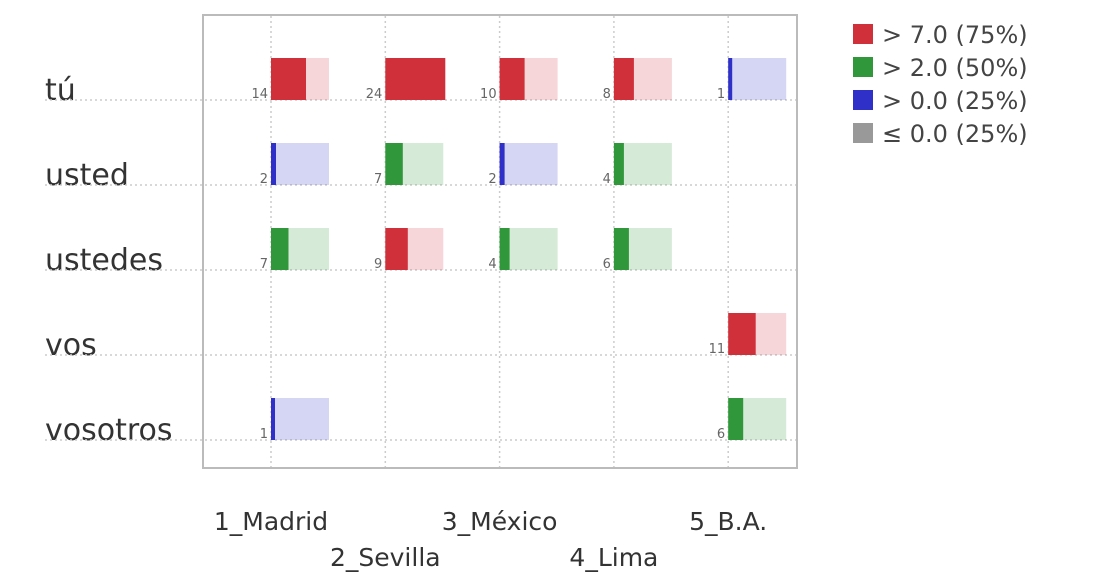 Image resolution: width=1110 pixels, height=578 pixels. Describe the element at coordinates (955, 134) in the screenshot. I see `legend-label: ≤ 0.0 (25%)` at that location.